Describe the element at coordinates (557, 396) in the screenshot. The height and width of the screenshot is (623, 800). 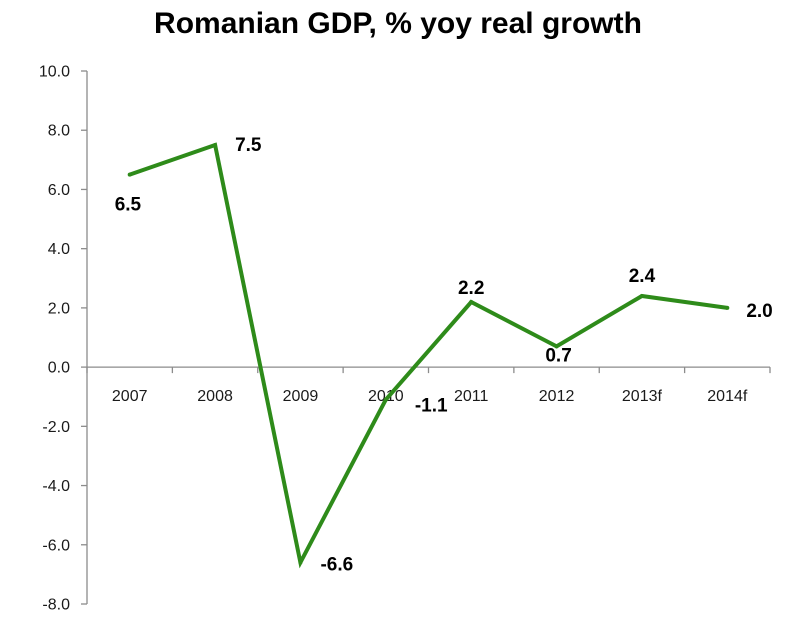
I see `x-tick-label: 2012` at that location.